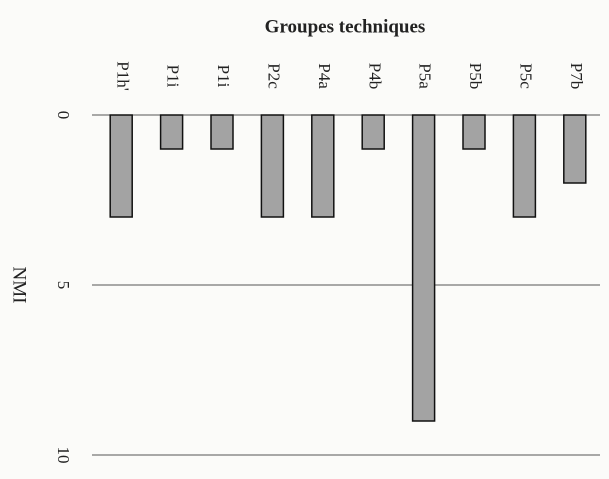  I want to click on x-tick-label: P4b, so click(374, 76).